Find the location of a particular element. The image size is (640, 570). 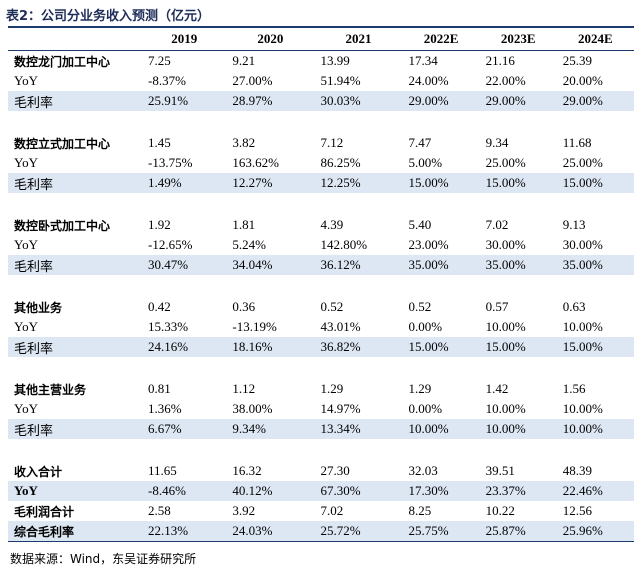

cell-value: 22.13% is located at coordinates (184, 531).